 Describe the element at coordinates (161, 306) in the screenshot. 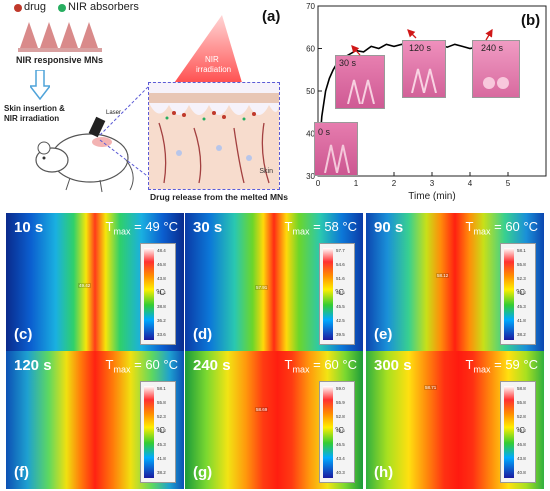

I see `colorbar-tick: 38.8` at that location.